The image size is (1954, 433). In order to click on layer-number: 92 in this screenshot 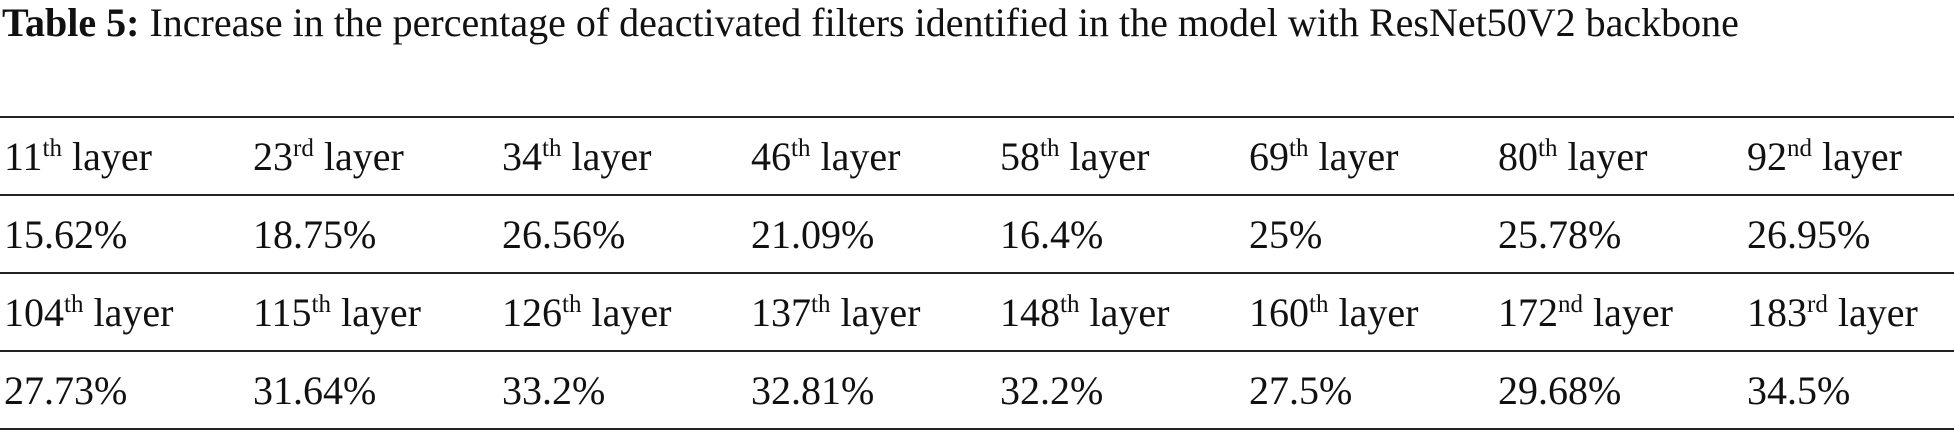, I will do `click(1767, 156)`.